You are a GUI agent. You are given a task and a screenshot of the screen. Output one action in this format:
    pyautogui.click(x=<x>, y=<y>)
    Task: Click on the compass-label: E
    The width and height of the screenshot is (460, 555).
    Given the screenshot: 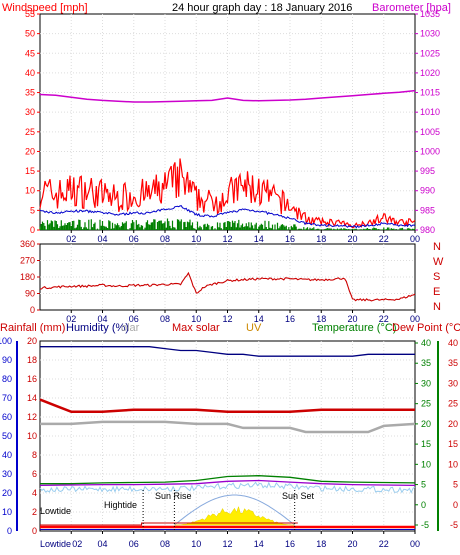 What is the action you would take?
    pyautogui.click(x=436, y=292)
    